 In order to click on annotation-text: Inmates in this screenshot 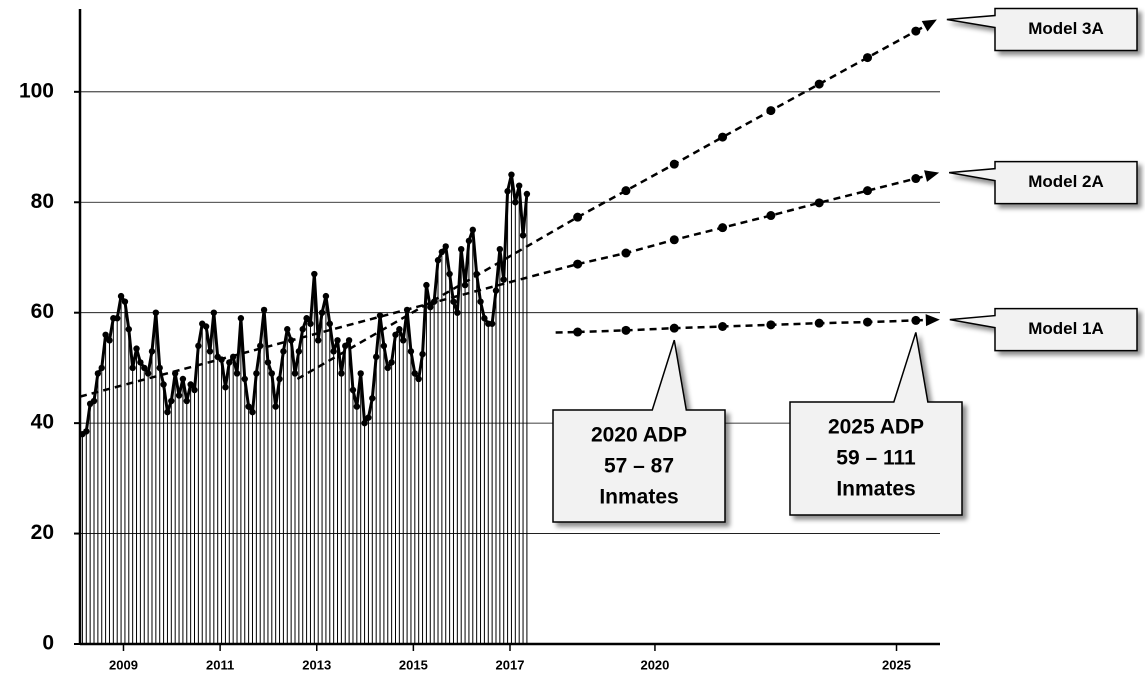, I will do `click(638, 497)`.